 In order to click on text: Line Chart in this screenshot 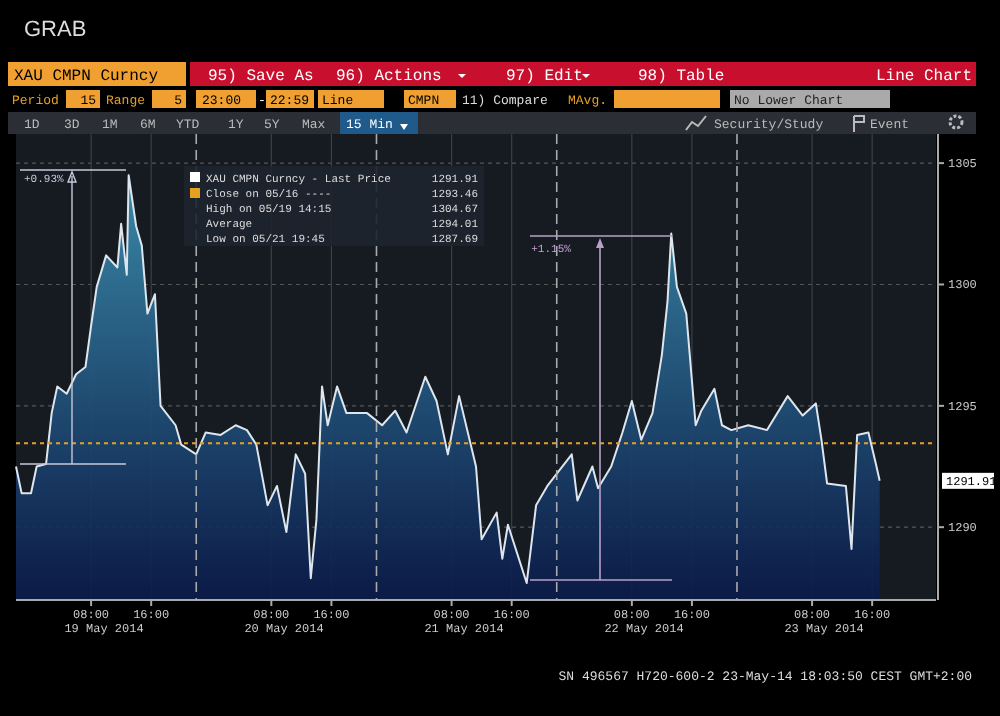, I will do `click(923, 77)`.